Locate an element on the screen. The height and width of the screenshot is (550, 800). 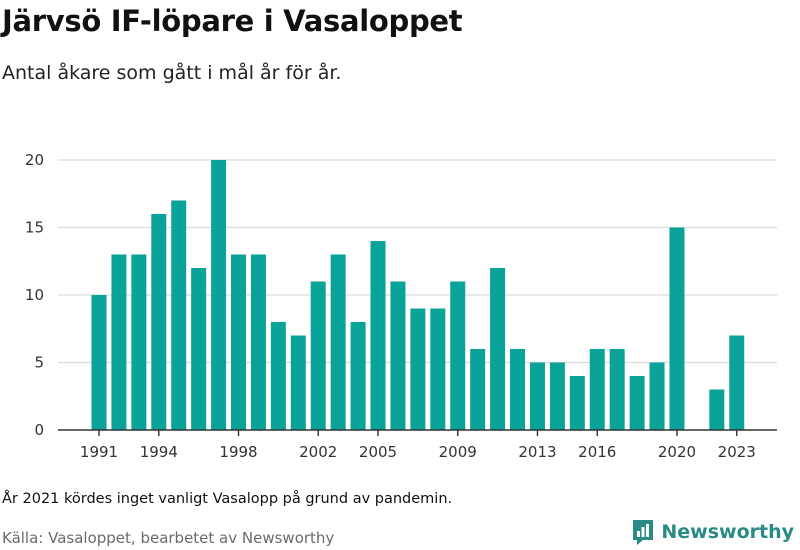
bar-1996 is located at coordinates (199, 349).